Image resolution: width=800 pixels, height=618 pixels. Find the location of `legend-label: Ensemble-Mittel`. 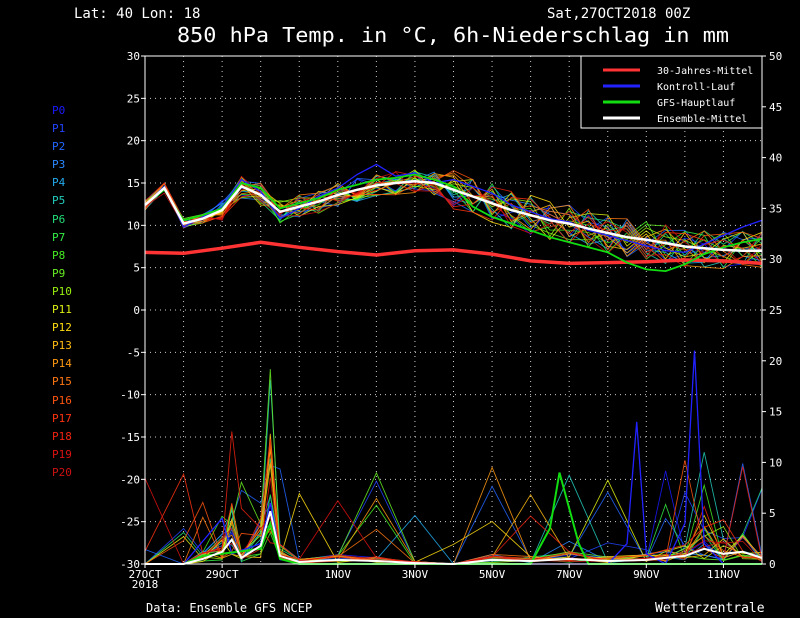

legend-label: Ensemble-Mittel is located at coordinates (702, 119).